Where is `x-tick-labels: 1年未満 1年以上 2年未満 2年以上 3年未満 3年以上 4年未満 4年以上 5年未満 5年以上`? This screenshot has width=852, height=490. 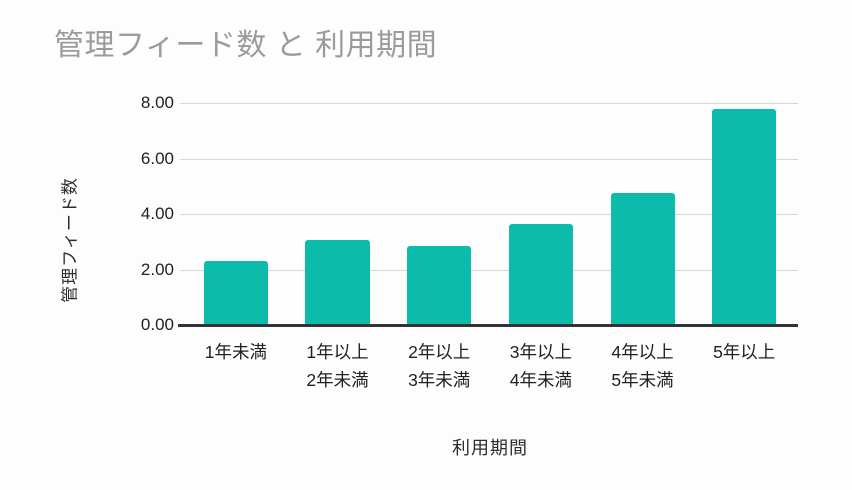
x-tick-labels: 1年未満 1年以上 2年未満 2年以上 3年未満 3年以上 4年未満 4年以上 5年未満 5年以上 is located at coordinates (490, 366).